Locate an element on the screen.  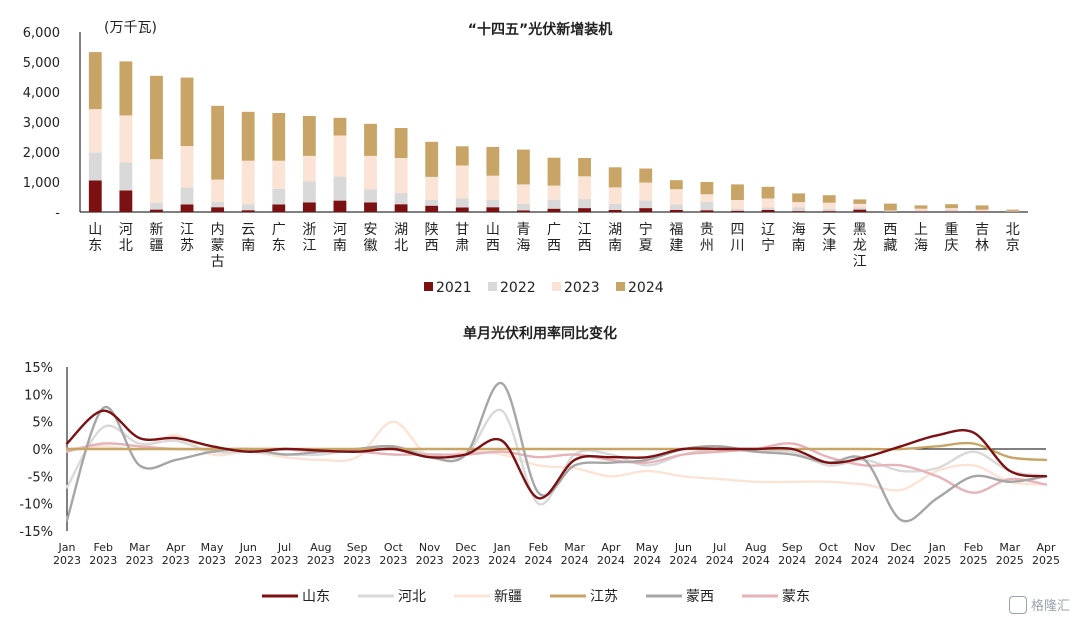
bar-2021-甘肃 is located at coordinates (462, 209).